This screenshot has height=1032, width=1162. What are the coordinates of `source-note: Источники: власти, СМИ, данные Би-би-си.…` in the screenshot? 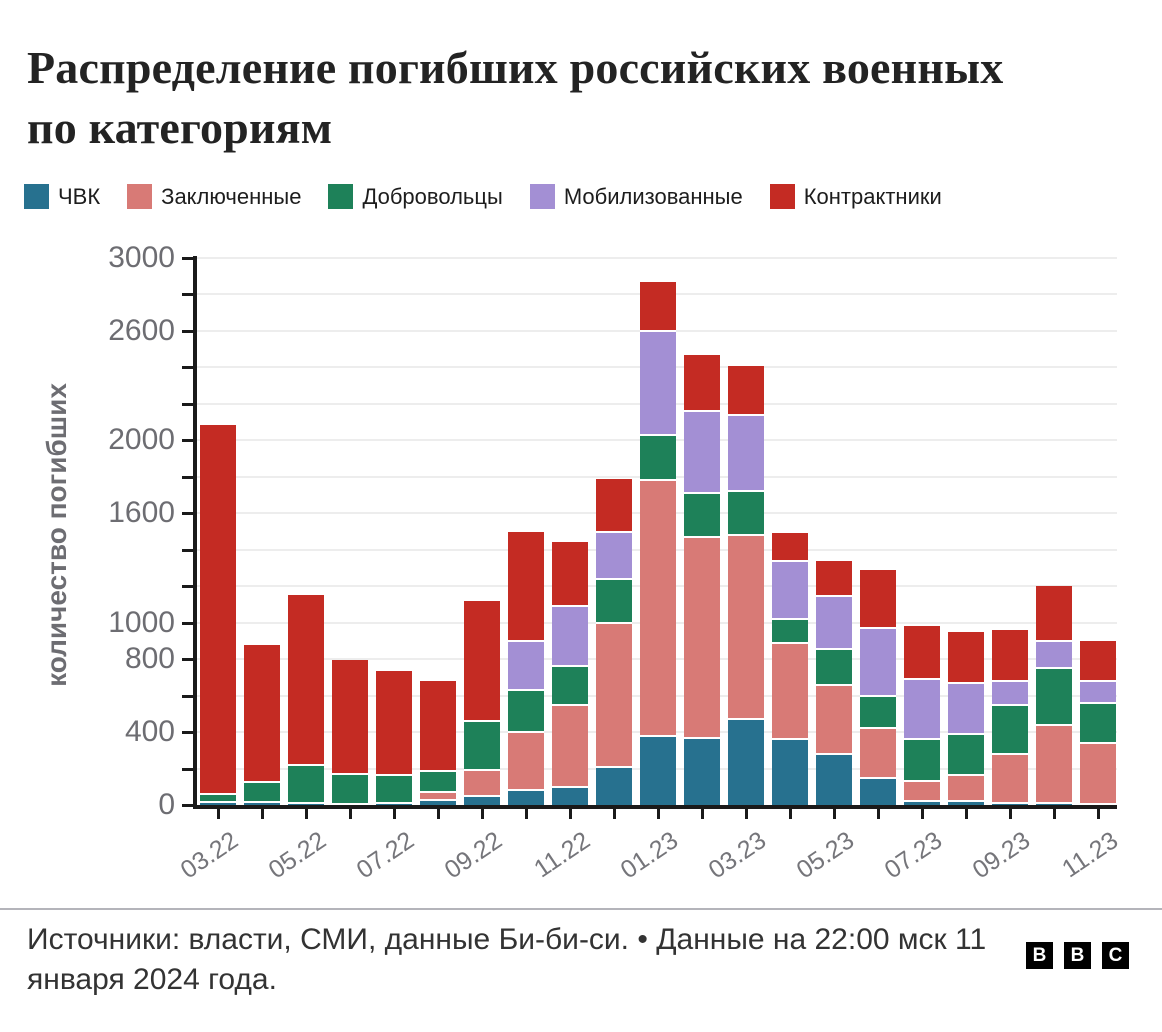 It's located at (507, 960).